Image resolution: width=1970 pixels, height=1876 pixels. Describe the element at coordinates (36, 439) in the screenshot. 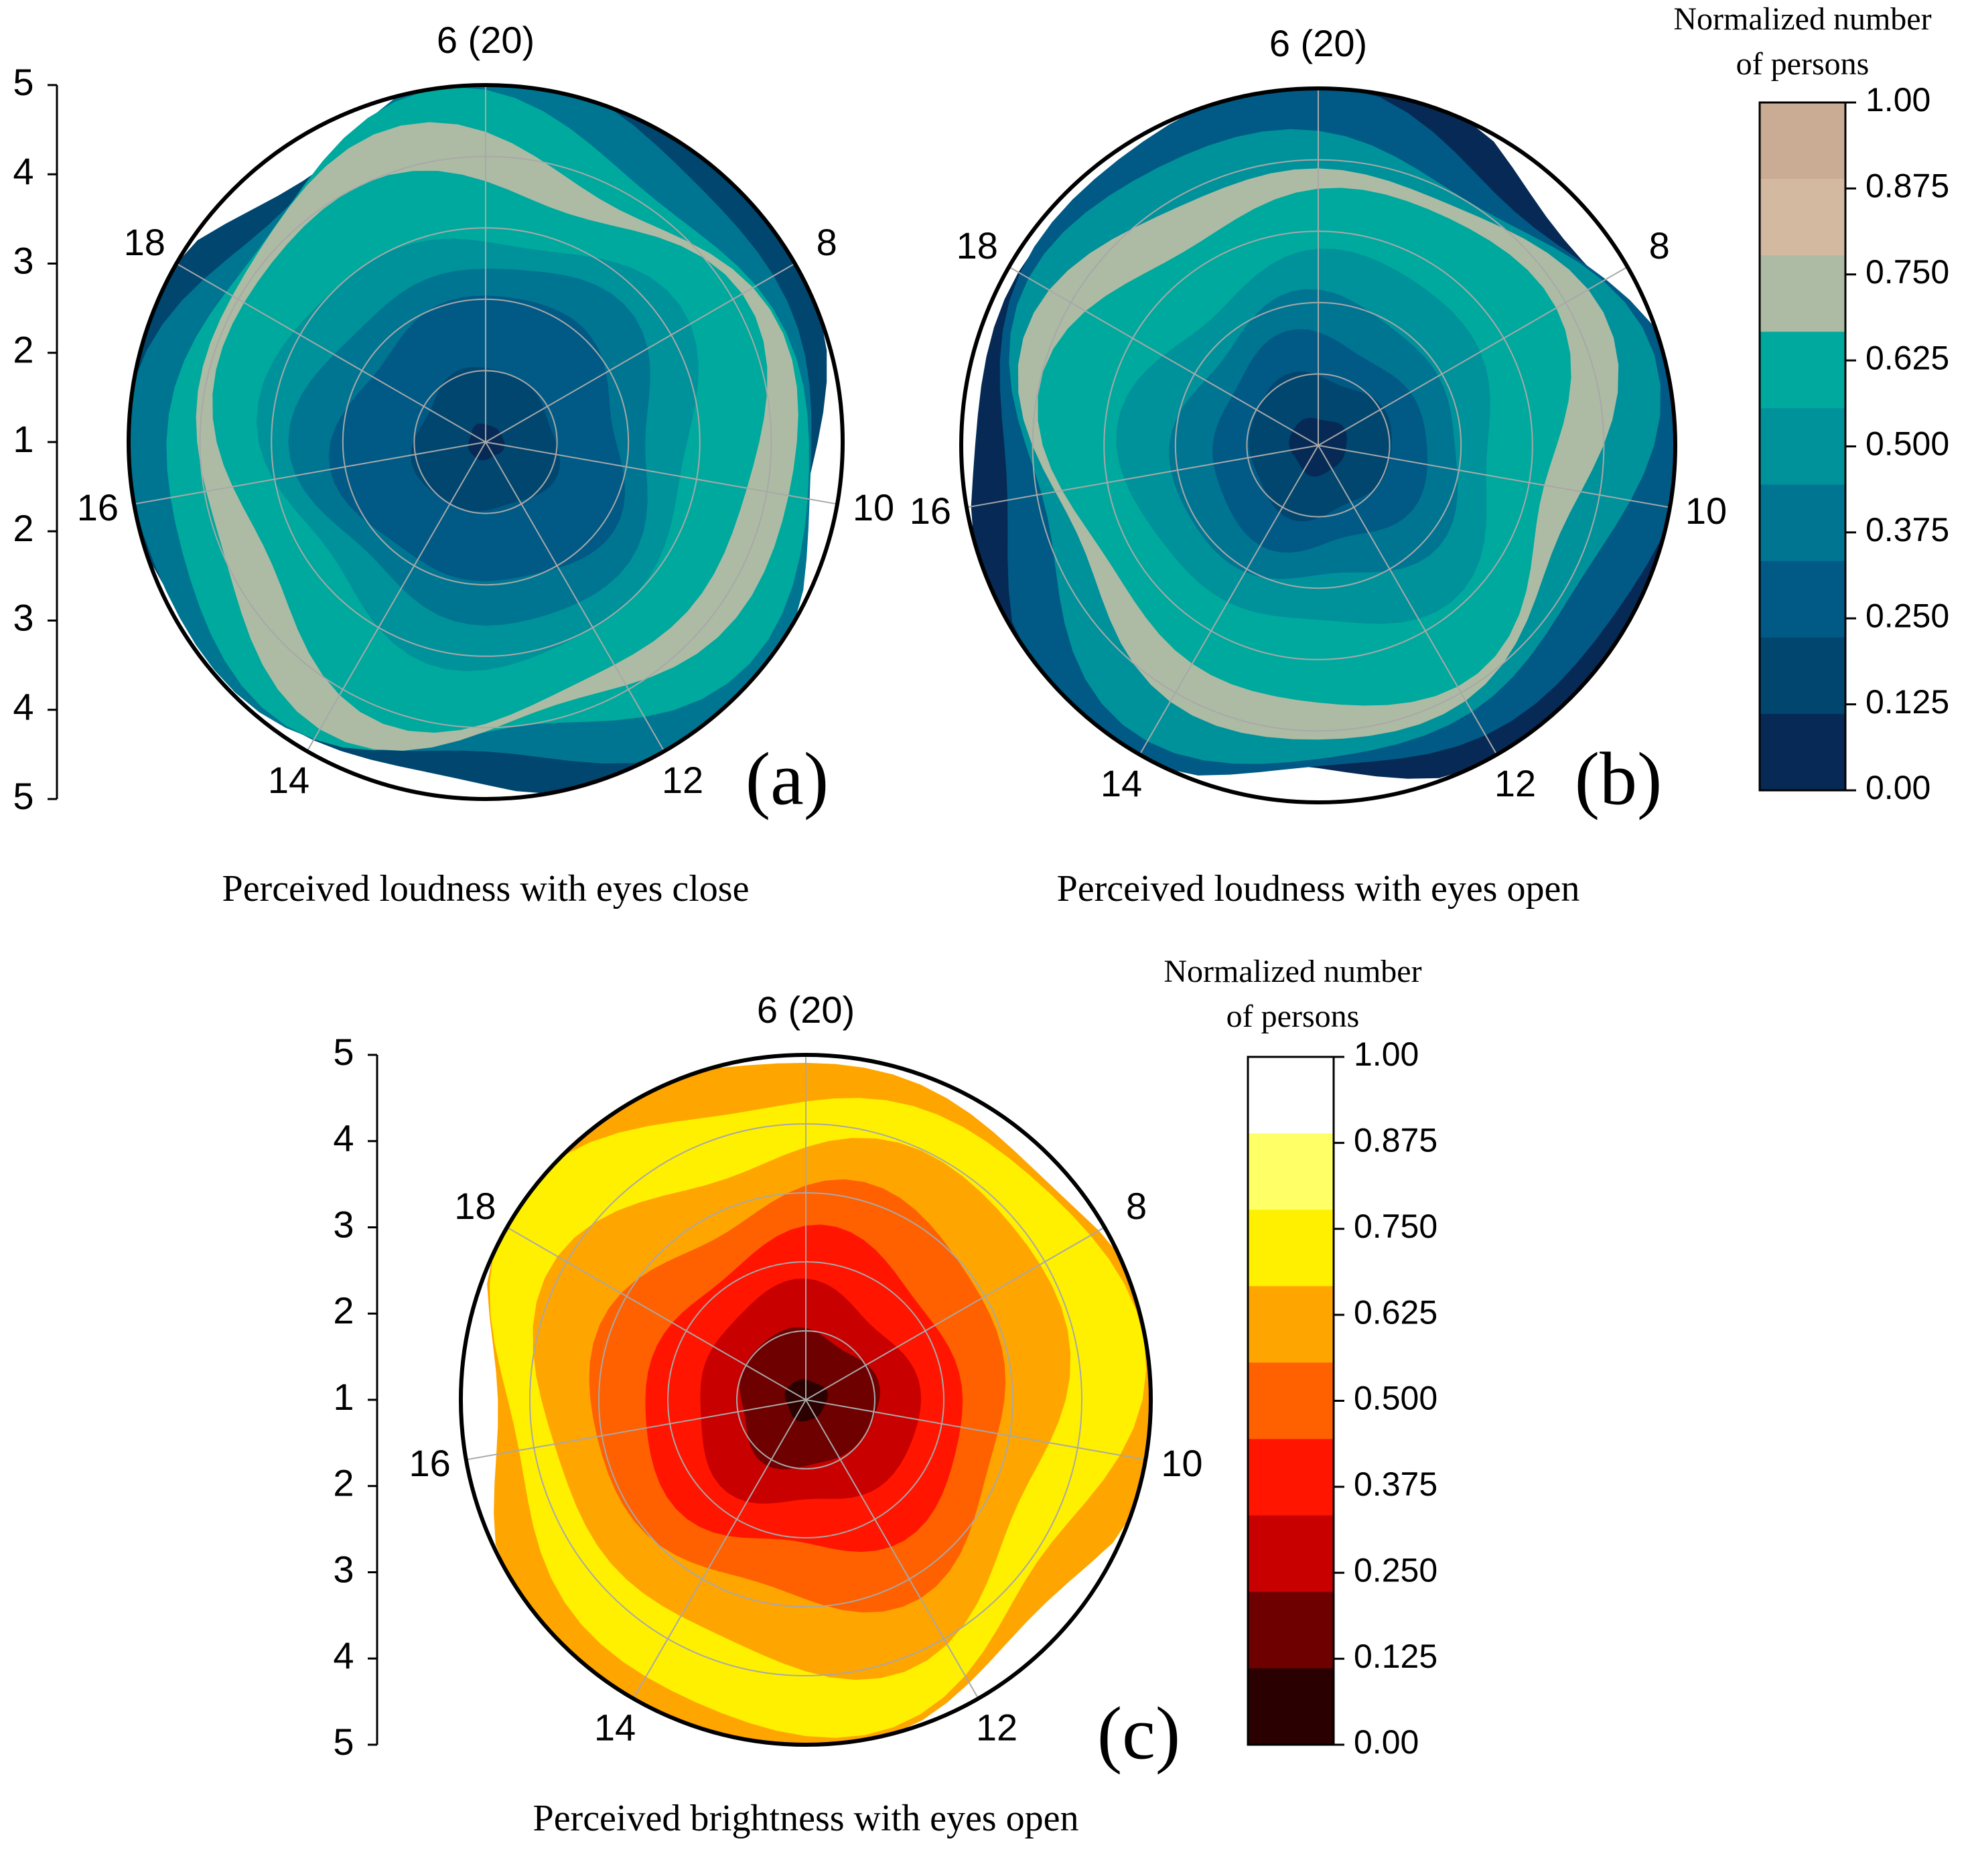

I see `radial-axis-a: 5 4 3 2 1 2 3 4 5` at that location.